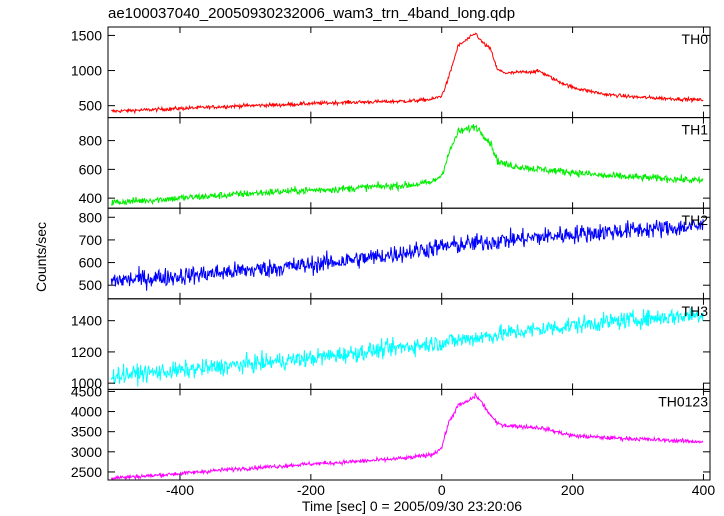 This screenshot has width=724, height=516. What do you see at coordinates (683, 401) in the screenshot?
I see `panel-label: TH0123` at bounding box center [683, 401].